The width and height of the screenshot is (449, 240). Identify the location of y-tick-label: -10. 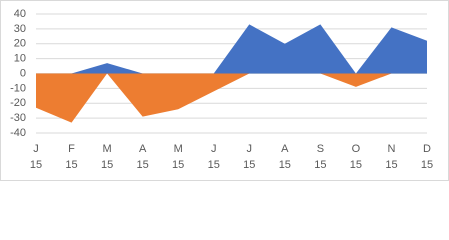
(18, 88).